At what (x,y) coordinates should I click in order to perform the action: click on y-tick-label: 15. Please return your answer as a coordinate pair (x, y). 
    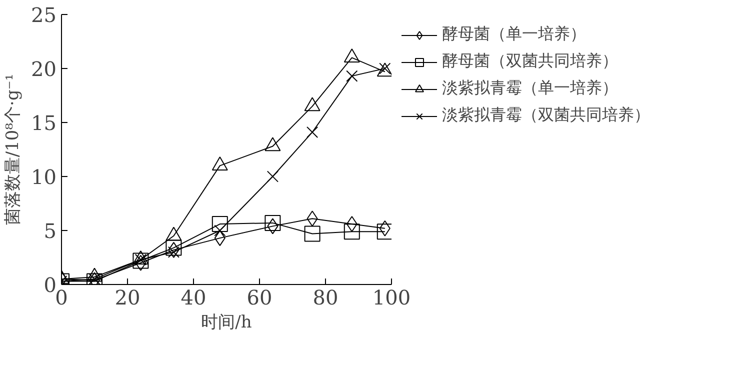
    Looking at the image, I should click on (44, 123).